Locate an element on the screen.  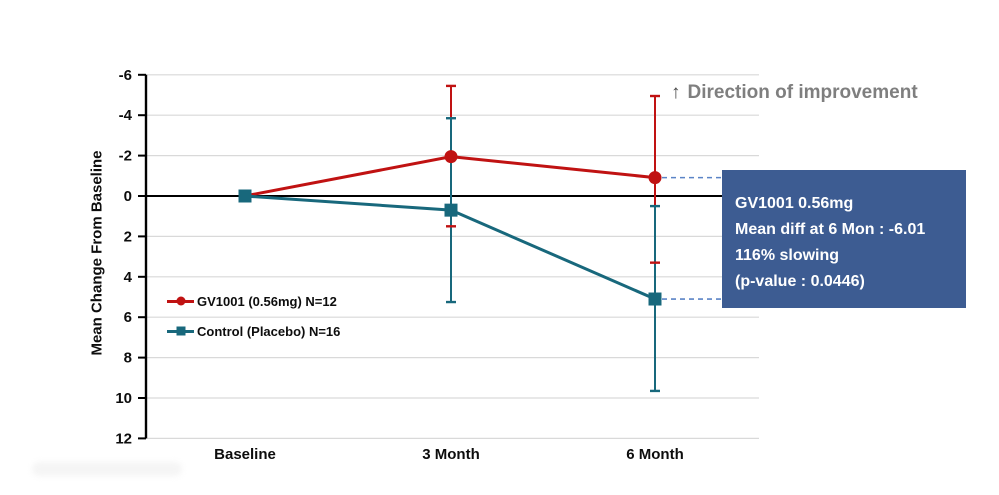
direction-of-improvement-note: ↑ Direction of improvement is located at coordinates (794, 93).